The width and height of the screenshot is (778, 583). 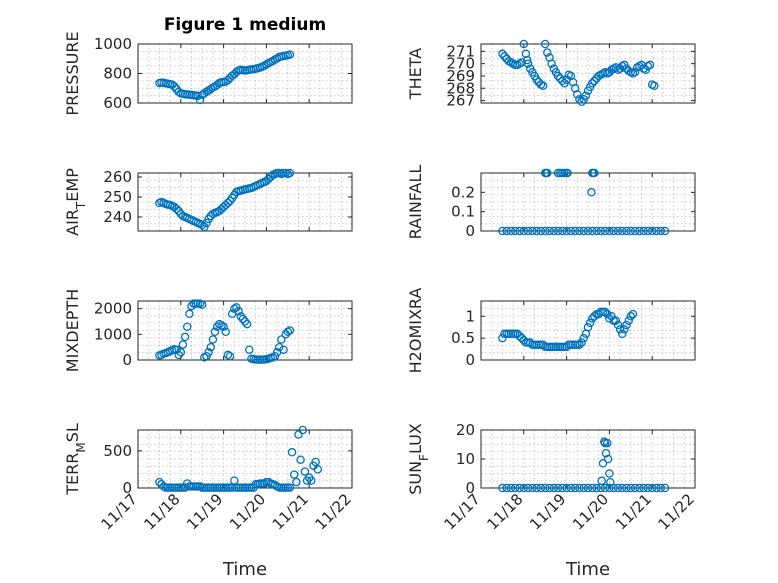 What do you see at coordinates (245, 25) in the screenshot?
I see `figure-title: Figure 1 medium` at bounding box center [245, 25].